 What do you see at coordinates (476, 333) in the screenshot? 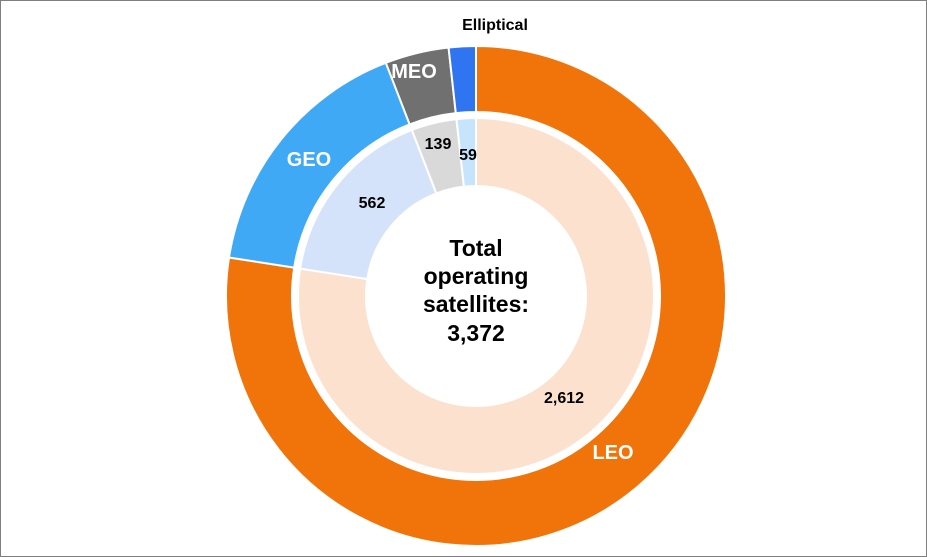
I see `center-label-total: 3,372` at bounding box center [476, 333].